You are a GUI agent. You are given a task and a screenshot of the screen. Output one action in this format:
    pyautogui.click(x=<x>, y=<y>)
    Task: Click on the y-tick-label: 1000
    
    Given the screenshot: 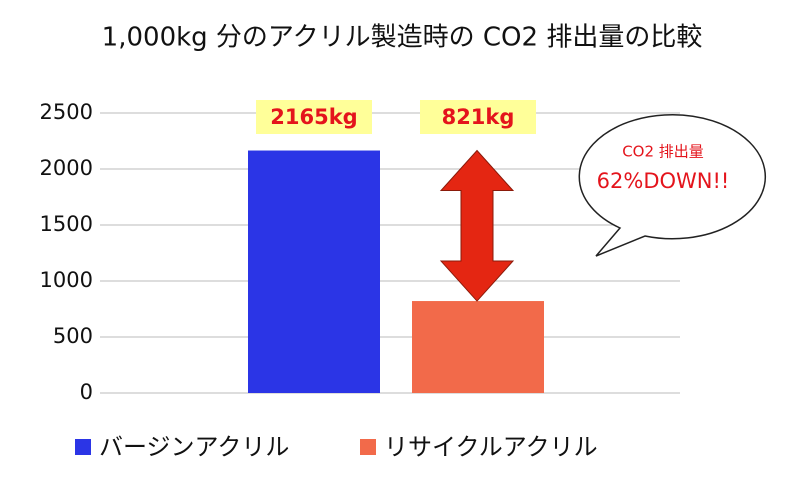 What is the action you would take?
    pyautogui.click(x=66, y=280)
    